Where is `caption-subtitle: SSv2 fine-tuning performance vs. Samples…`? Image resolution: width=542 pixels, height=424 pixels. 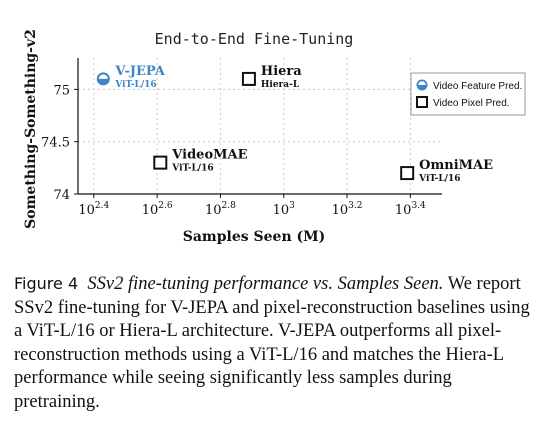
caption-subtitle: SSv2 fine-tuning performance vs. Samples… is located at coordinates (265, 284).